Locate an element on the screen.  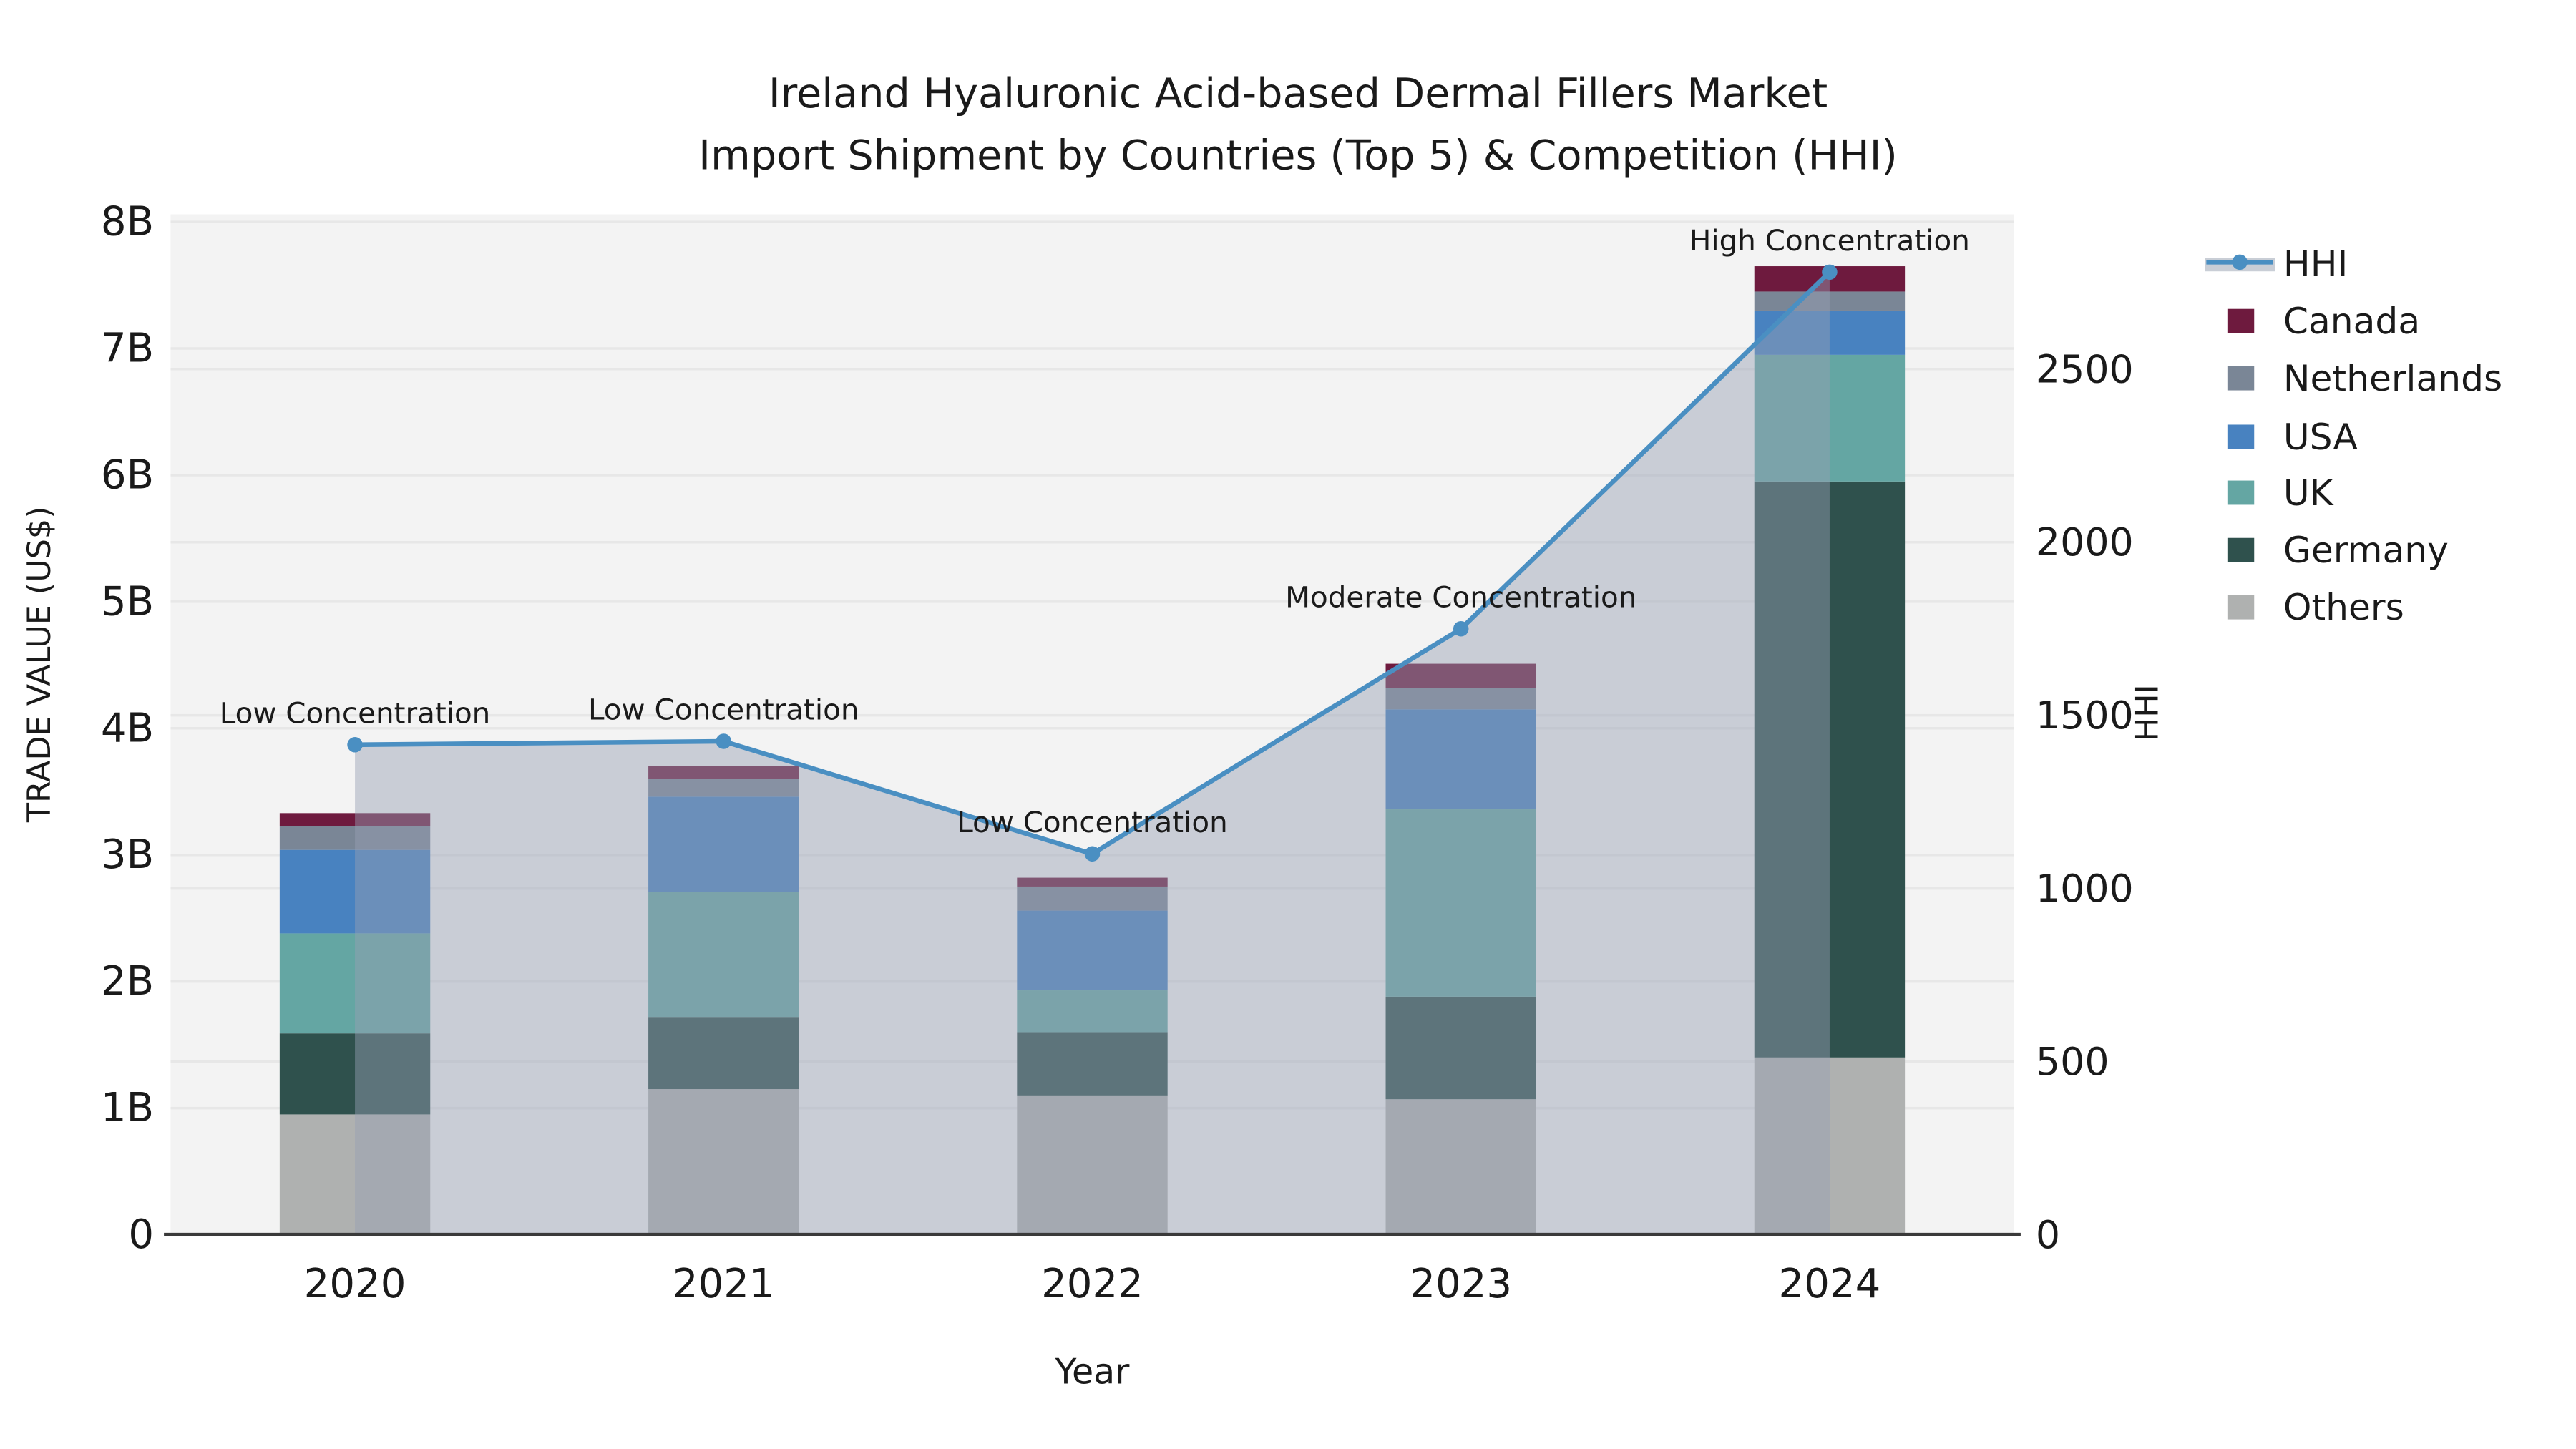
bar-2024-germany is located at coordinates (1830, 769).